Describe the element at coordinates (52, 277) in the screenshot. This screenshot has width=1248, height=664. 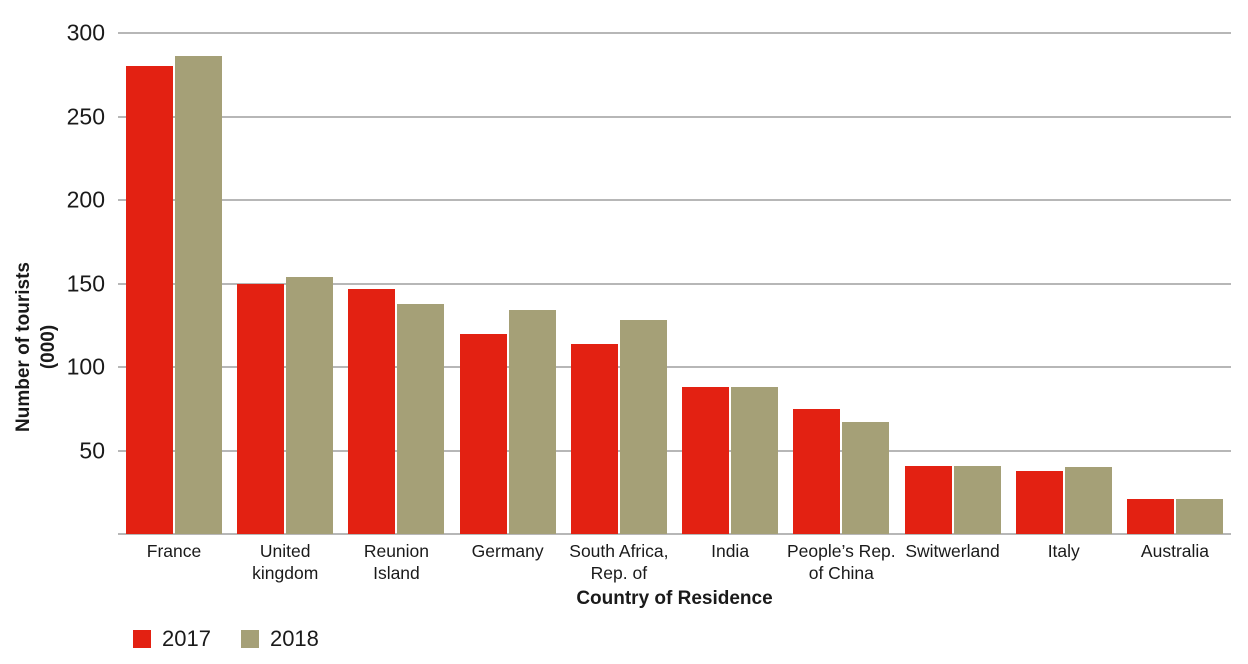
I see `y-axis-tick-labels: 300 250 200 150 100 50` at that location.